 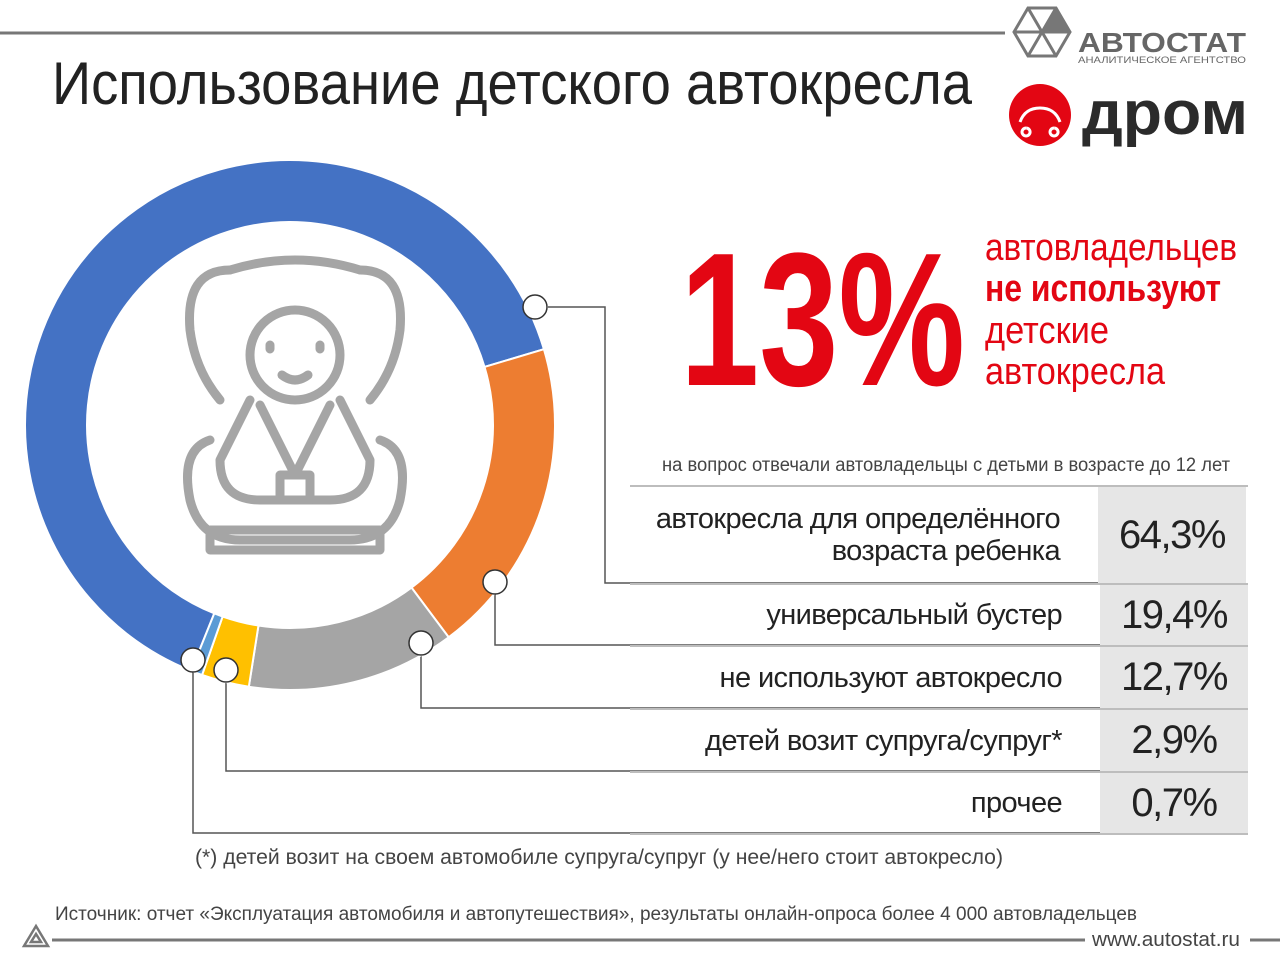 I want to click on drom-logo: дром, so click(x=1165, y=113).